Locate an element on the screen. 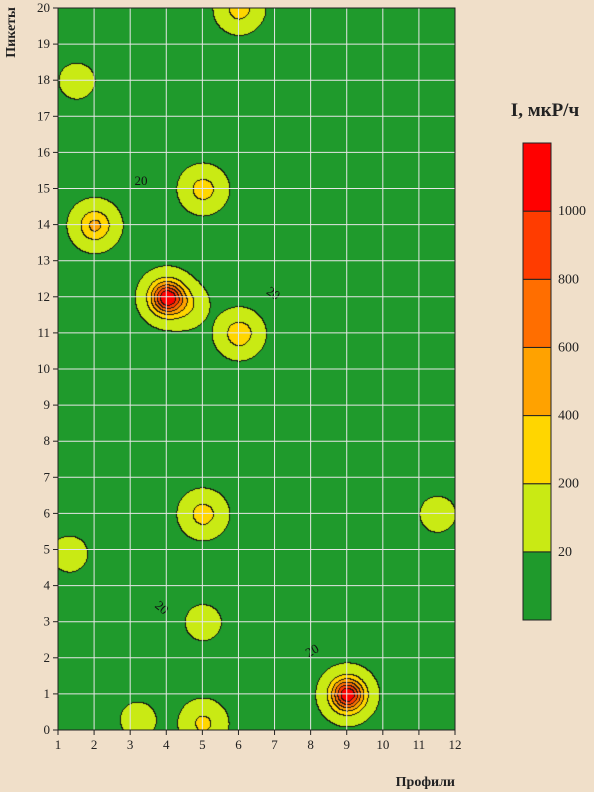 This screenshot has height=792, width=594. legend: I, мкР/ч 20 200 400 600 800 1000 is located at coordinates (548, 360).